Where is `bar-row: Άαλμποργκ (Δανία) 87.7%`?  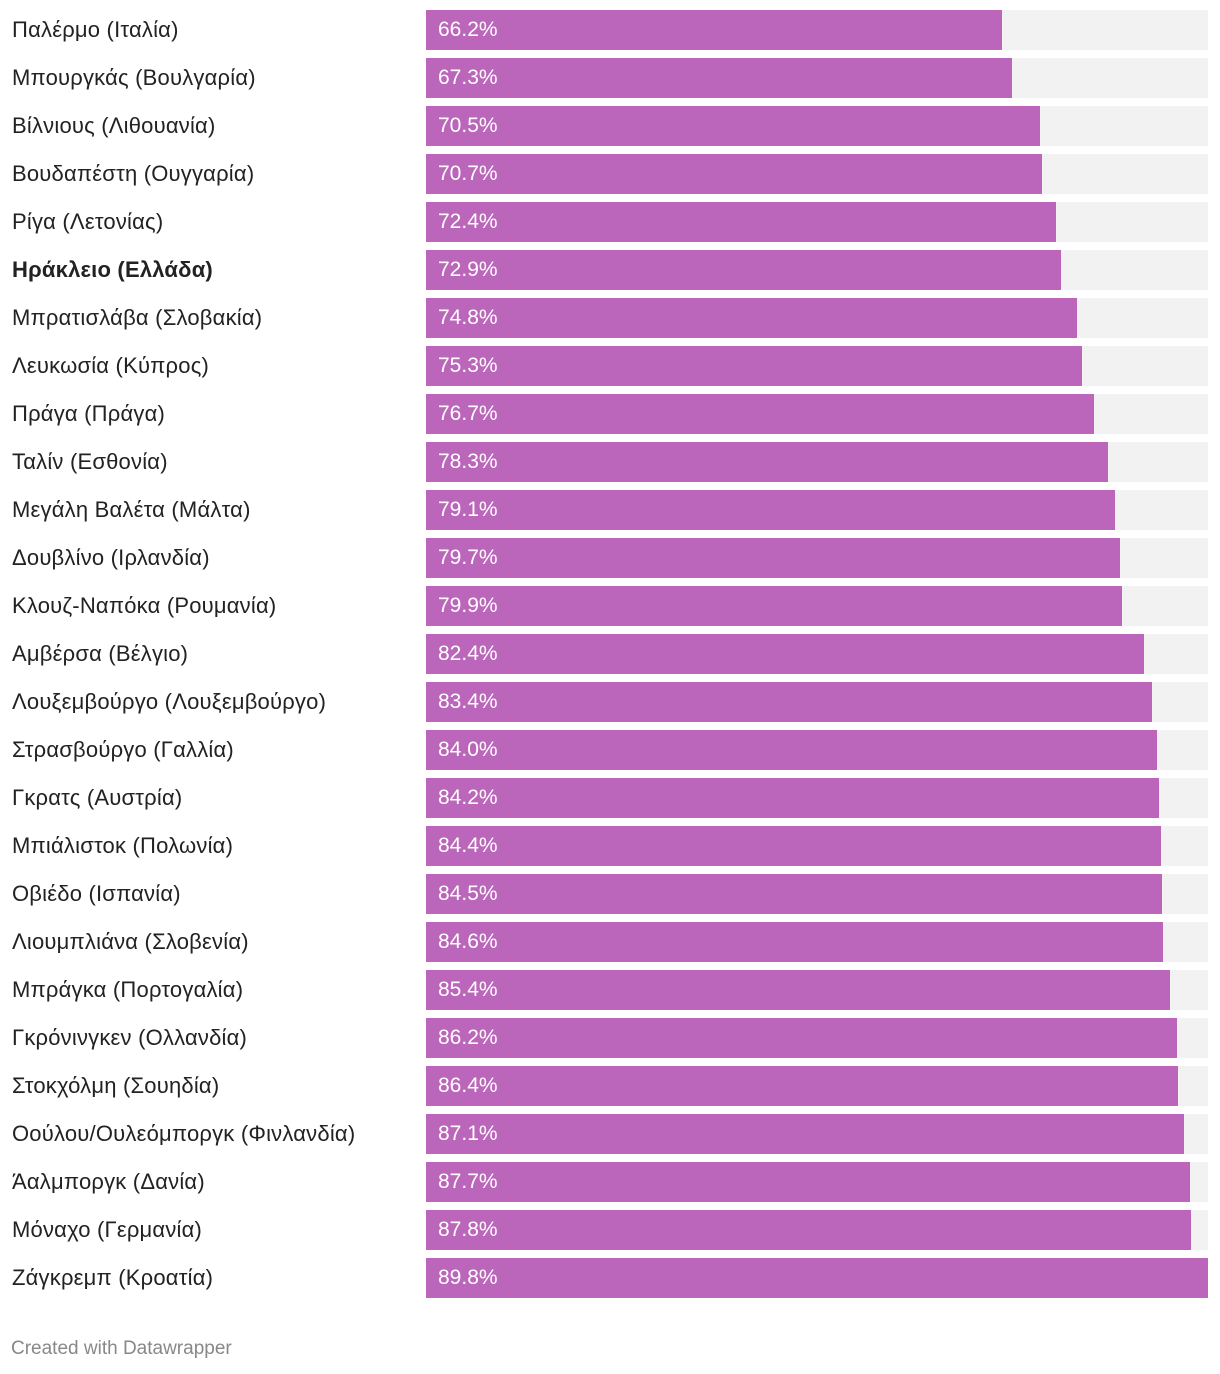 bar-row: Άαλμποργκ (Δανία) 87.7% is located at coordinates (610, 1186).